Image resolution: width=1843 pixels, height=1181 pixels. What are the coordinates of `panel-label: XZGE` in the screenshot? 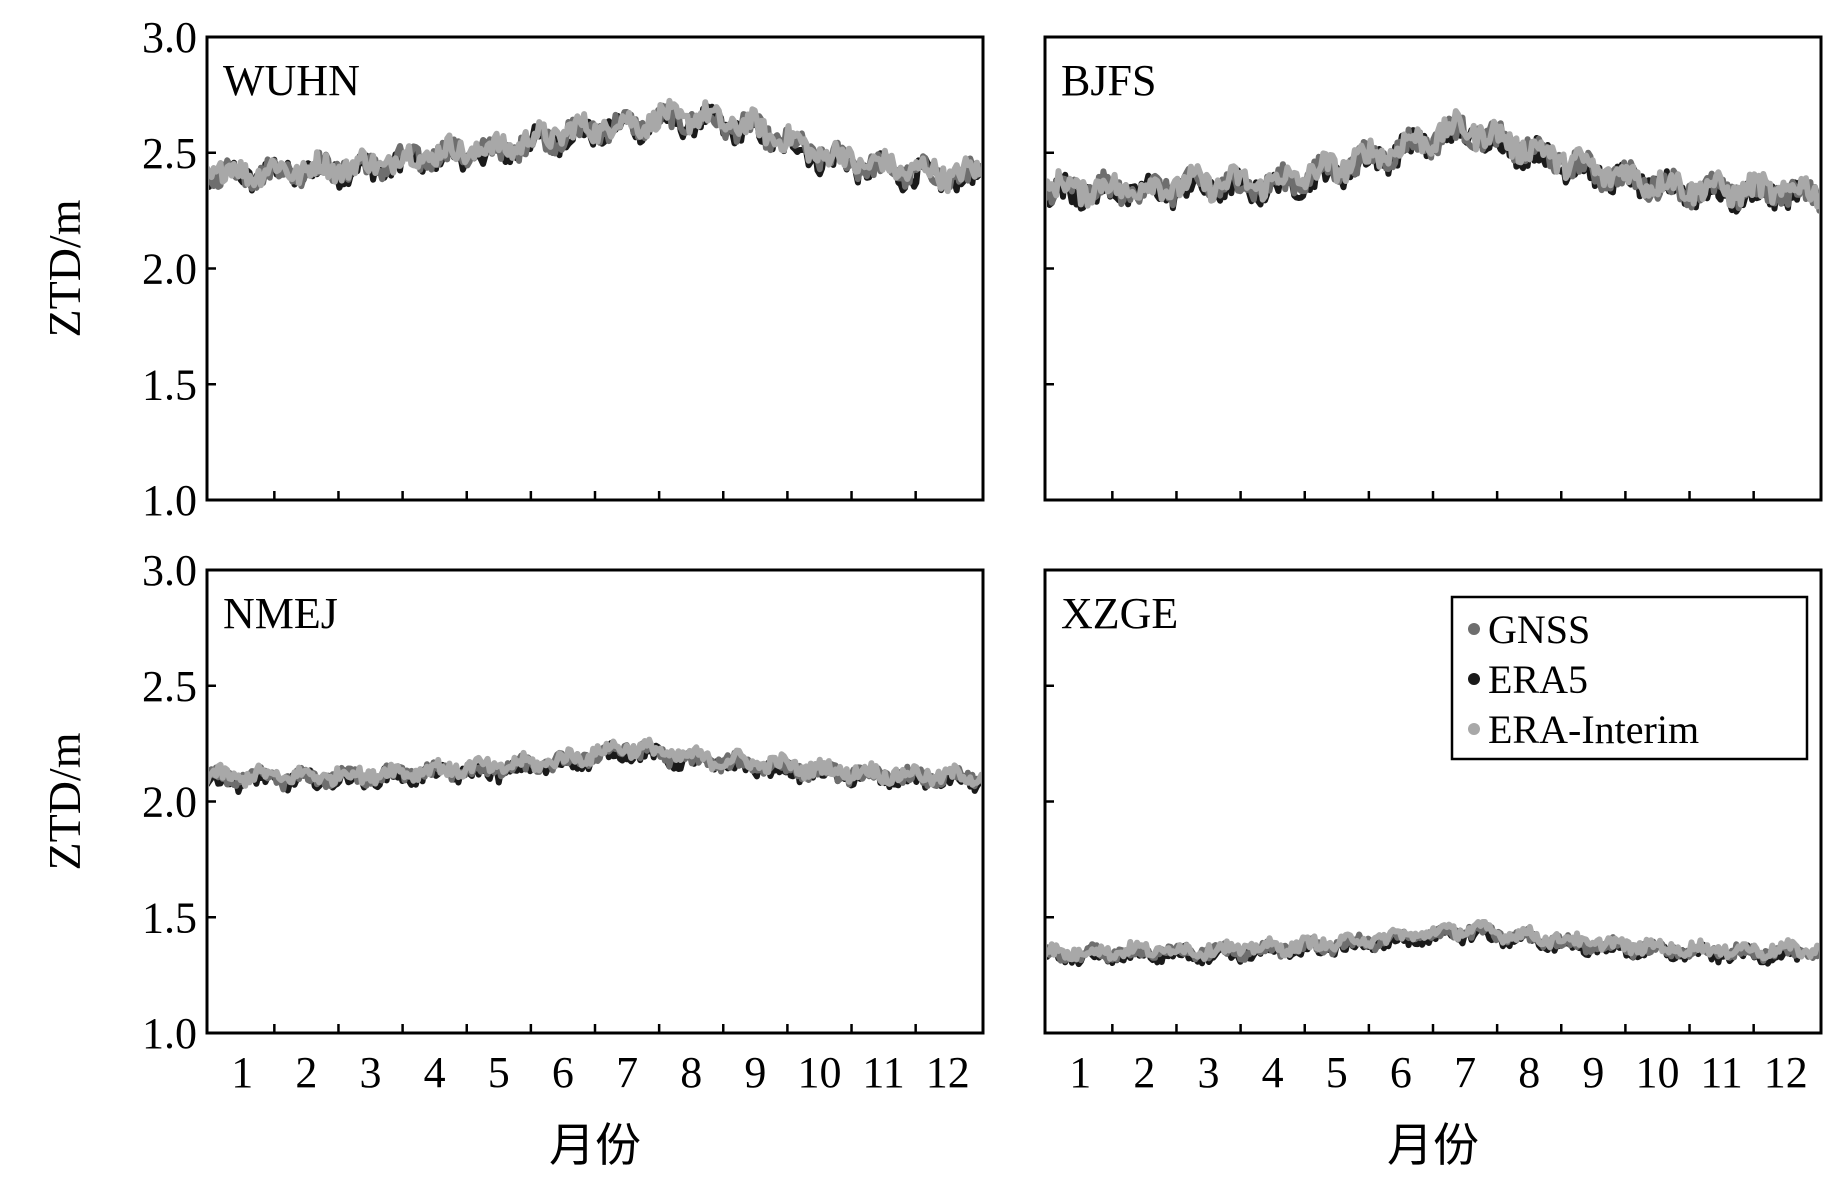 It's located at (1119, 613).